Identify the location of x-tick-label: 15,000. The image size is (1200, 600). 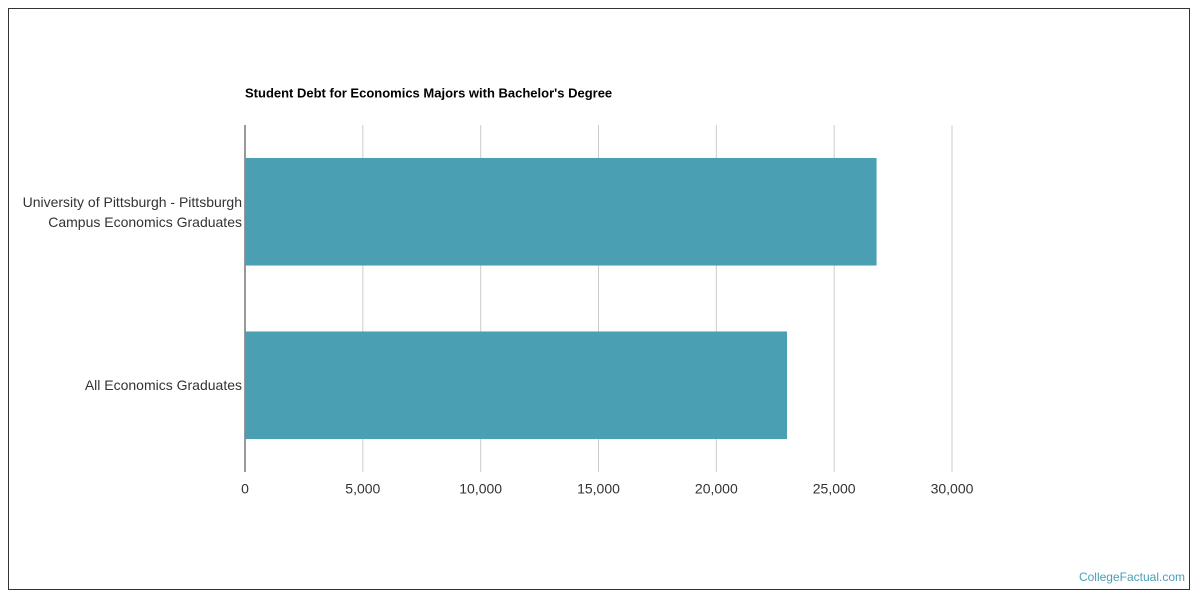
(598, 489).